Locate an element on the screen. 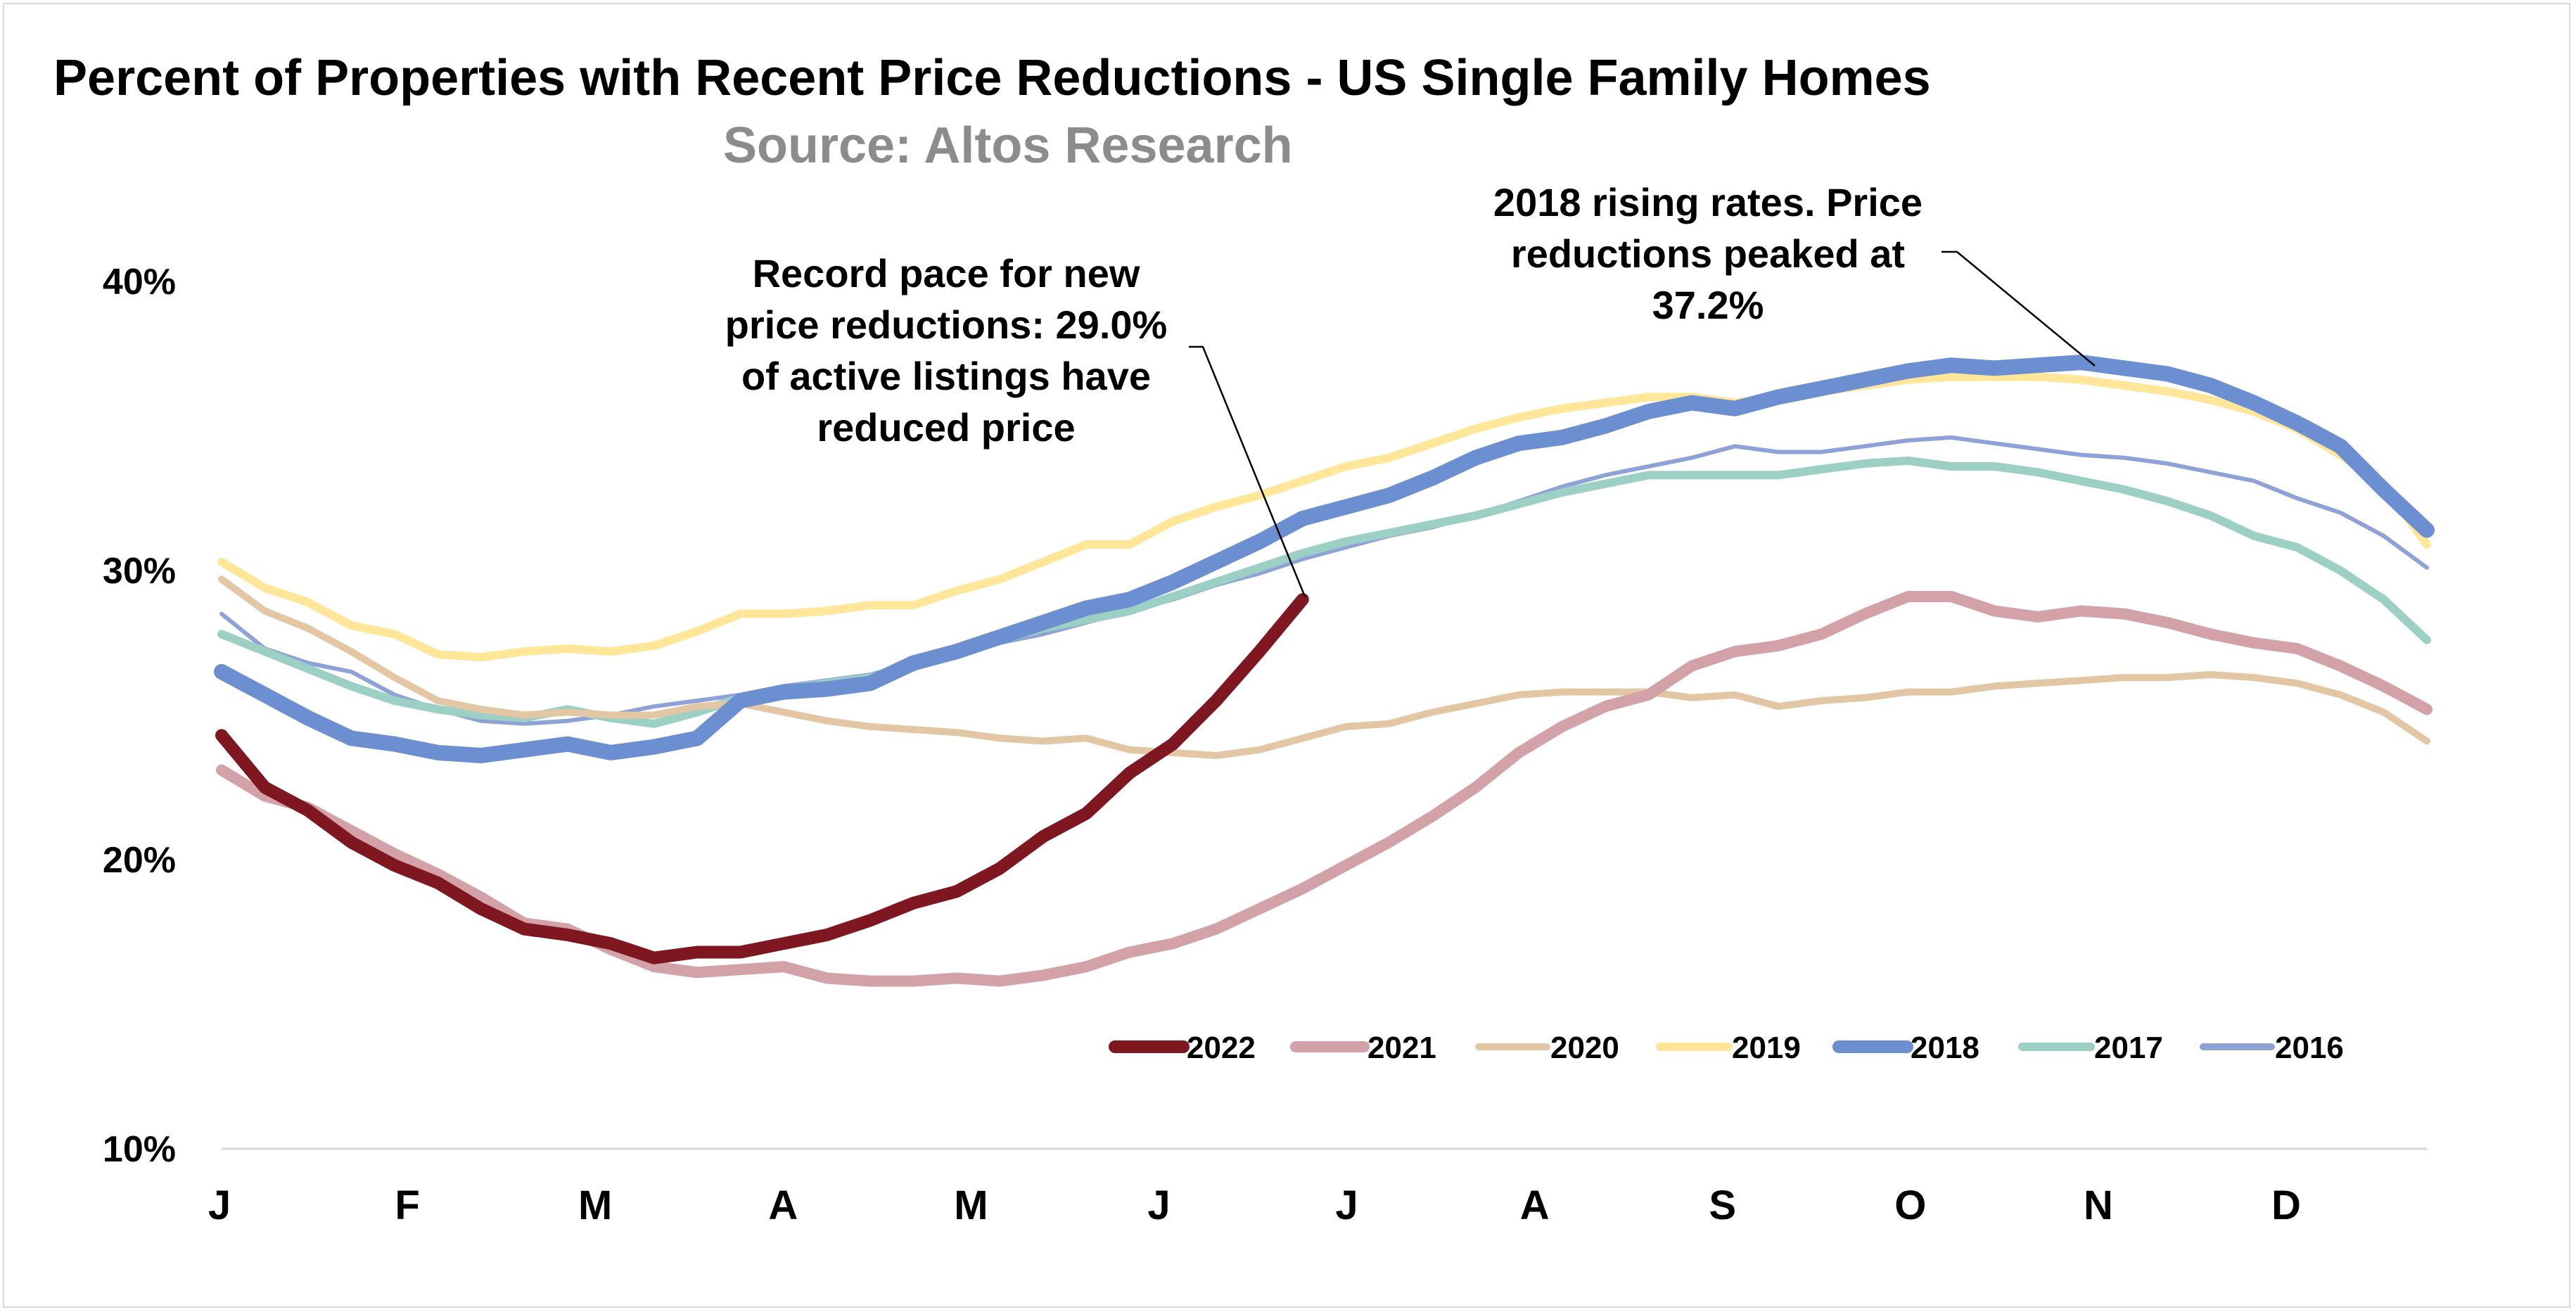 This screenshot has height=1312, width=2576. legend-label-2021: 2021 is located at coordinates (1401, 1048).